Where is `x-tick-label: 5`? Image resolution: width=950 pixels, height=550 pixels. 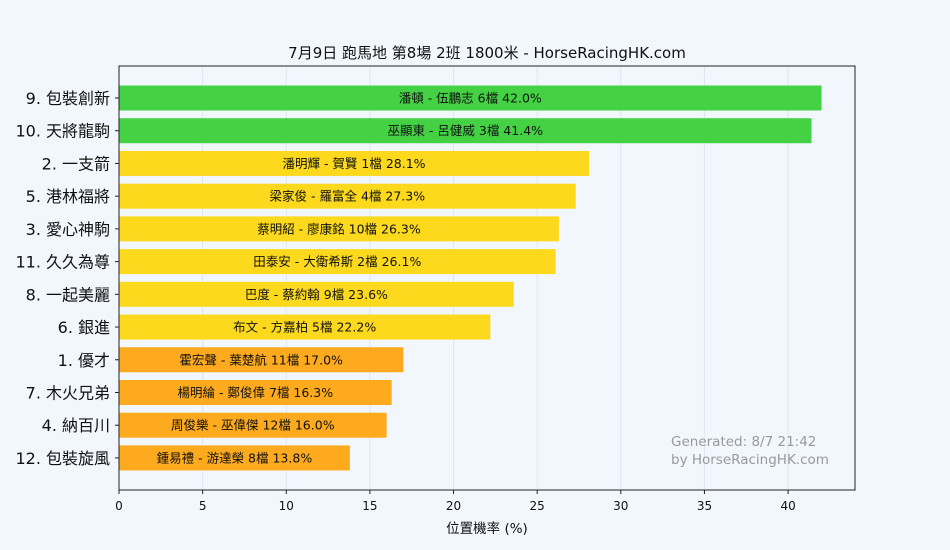
x-tick-label: 5 is located at coordinates (203, 506).